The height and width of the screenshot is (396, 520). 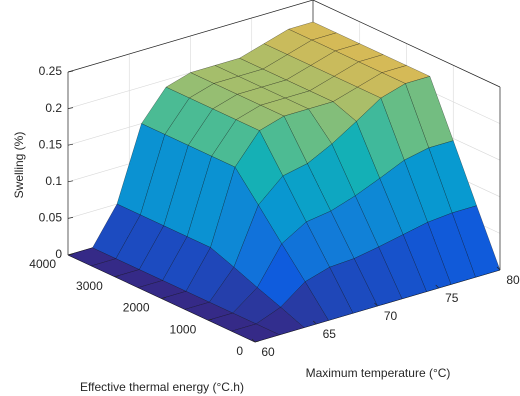 I want to click on z-tick-label: 0.15, so click(x=51, y=144).